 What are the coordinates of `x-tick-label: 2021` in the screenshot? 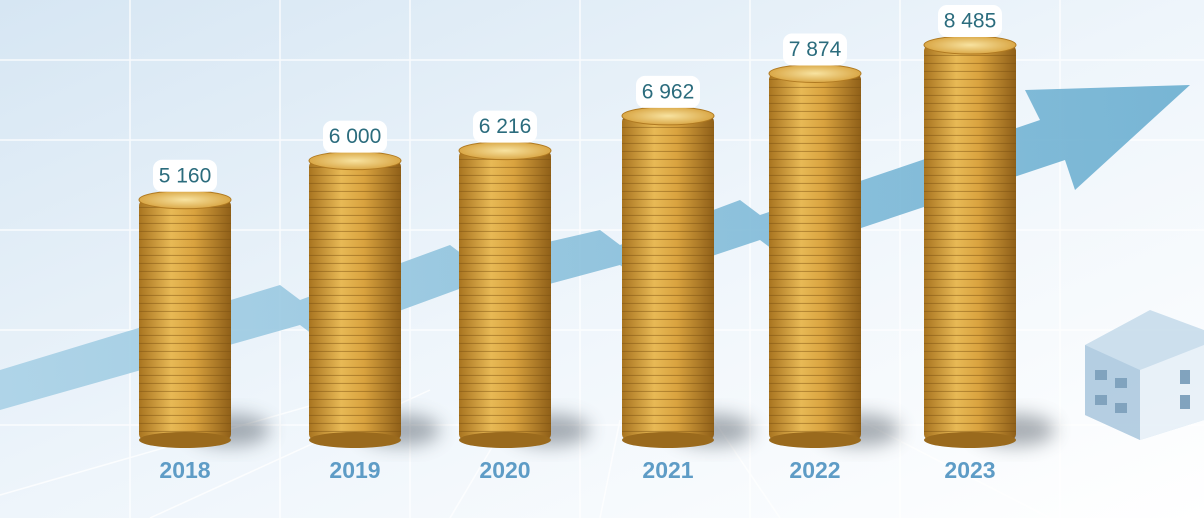 It's located at (667, 470).